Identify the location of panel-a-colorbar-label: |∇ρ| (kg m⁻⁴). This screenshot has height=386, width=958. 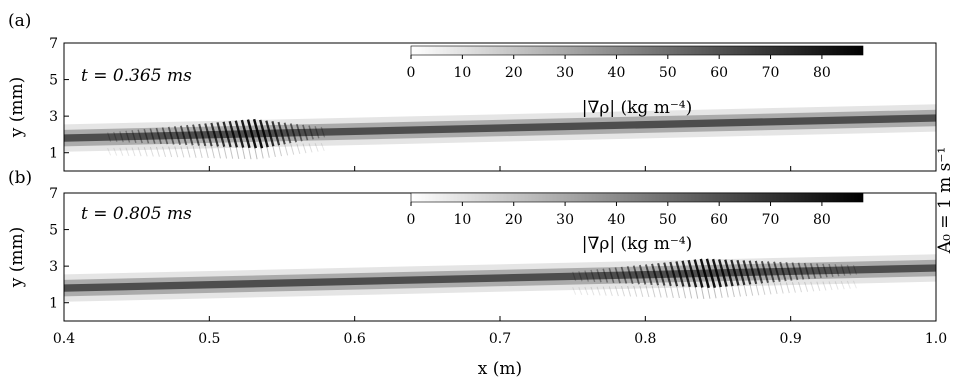
(637, 108).